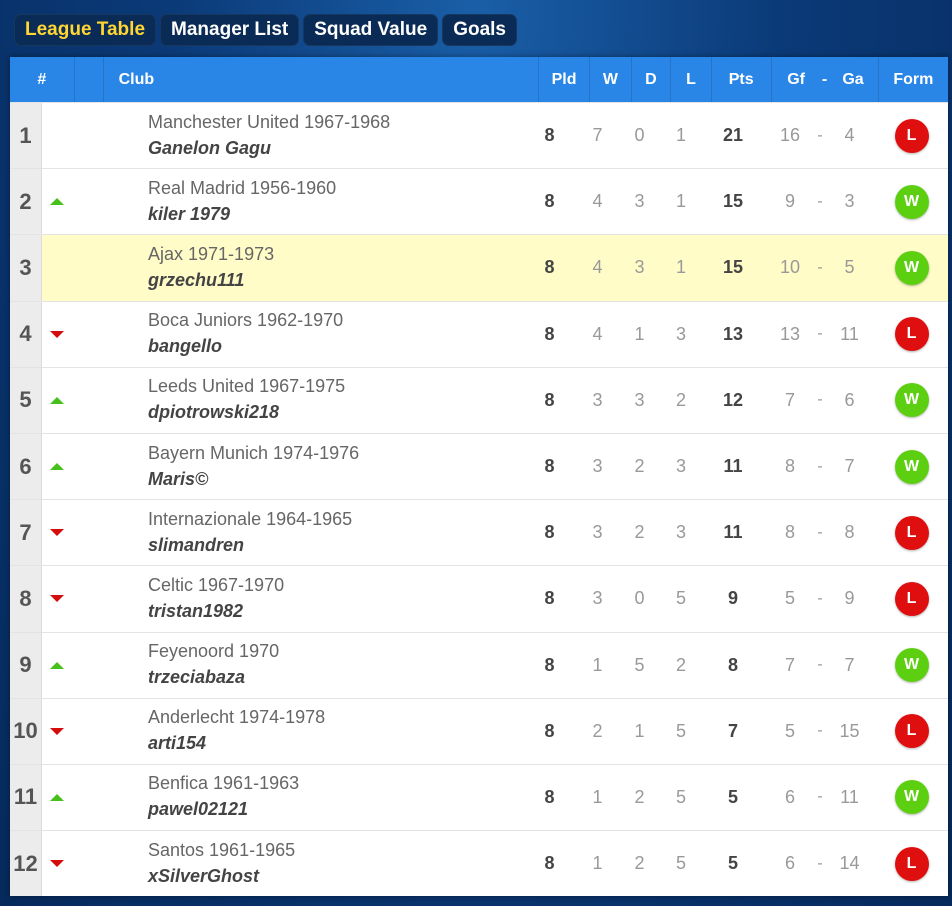  What do you see at coordinates (214, 651) in the screenshot?
I see `club-name: Feyenoord 1970` at bounding box center [214, 651].